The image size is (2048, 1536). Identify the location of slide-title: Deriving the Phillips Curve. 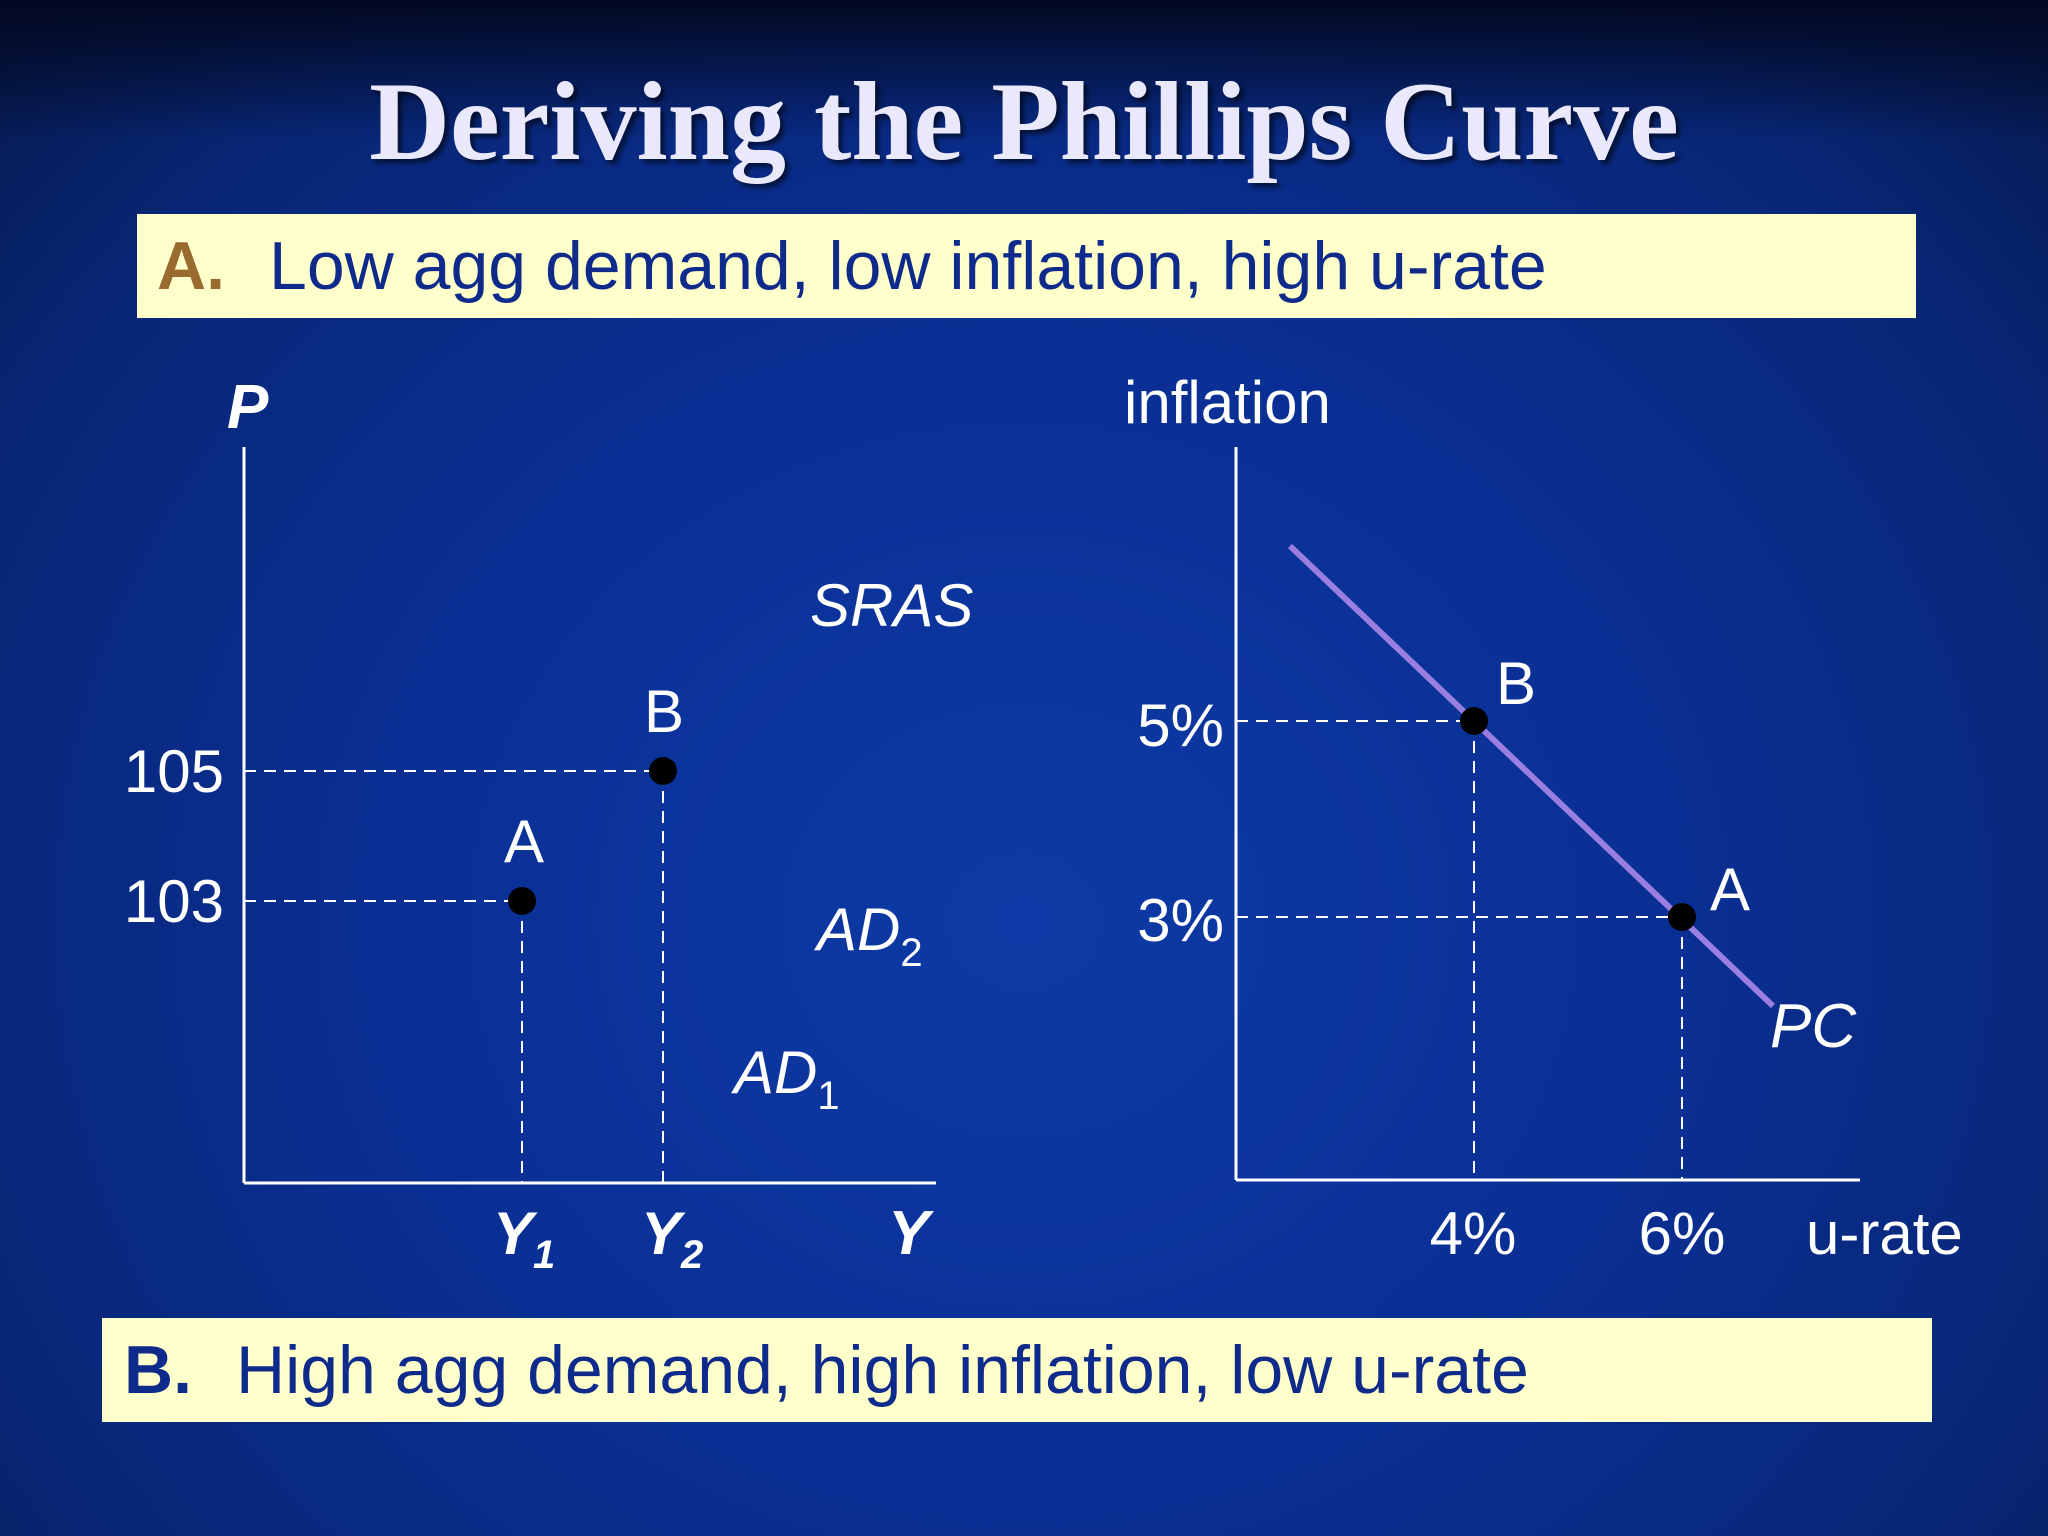
(1024, 122).